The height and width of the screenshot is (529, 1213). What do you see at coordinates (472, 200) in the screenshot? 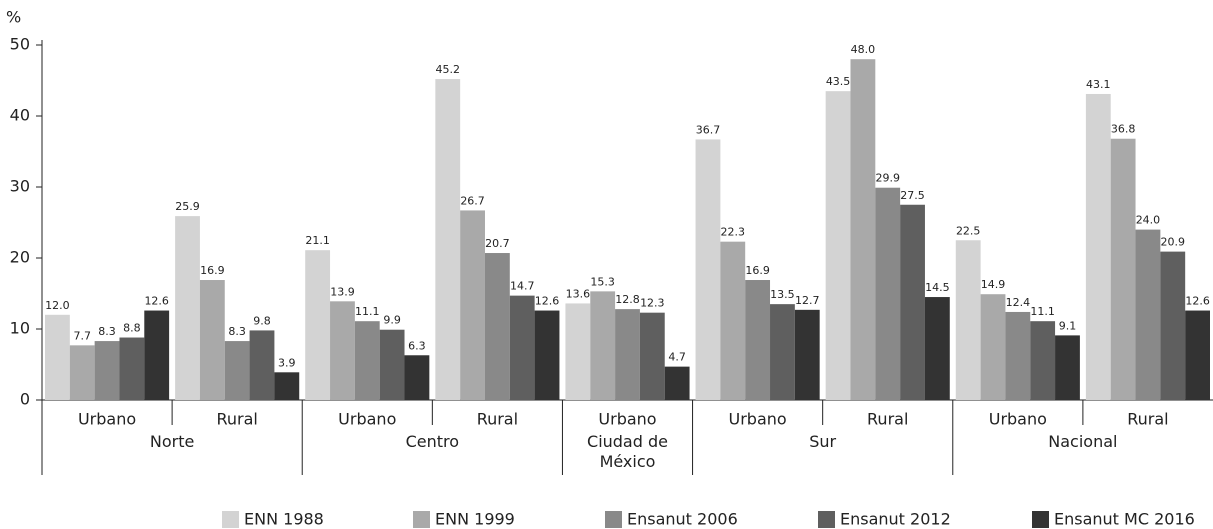
I see `value-label: 26.7` at bounding box center [472, 200].